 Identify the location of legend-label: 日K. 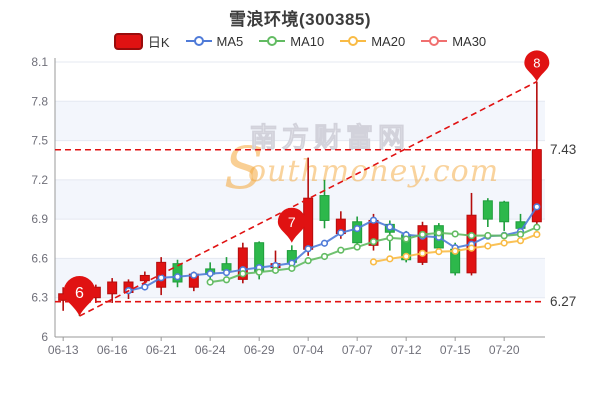
(158, 42).